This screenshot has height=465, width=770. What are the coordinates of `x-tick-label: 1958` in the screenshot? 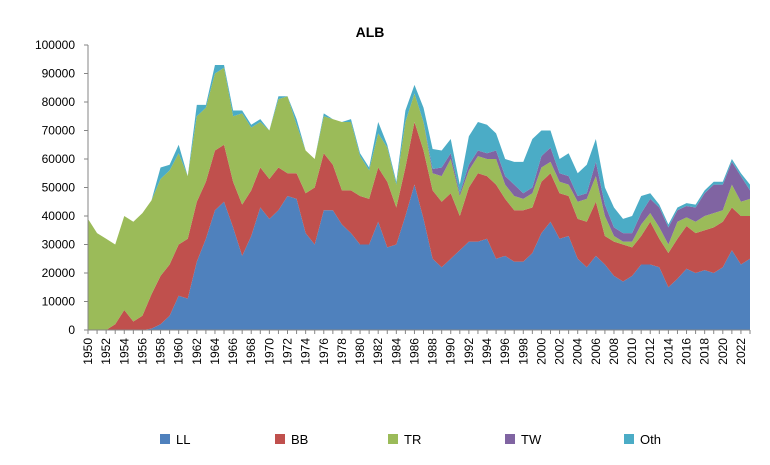 It's located at (161, 351).